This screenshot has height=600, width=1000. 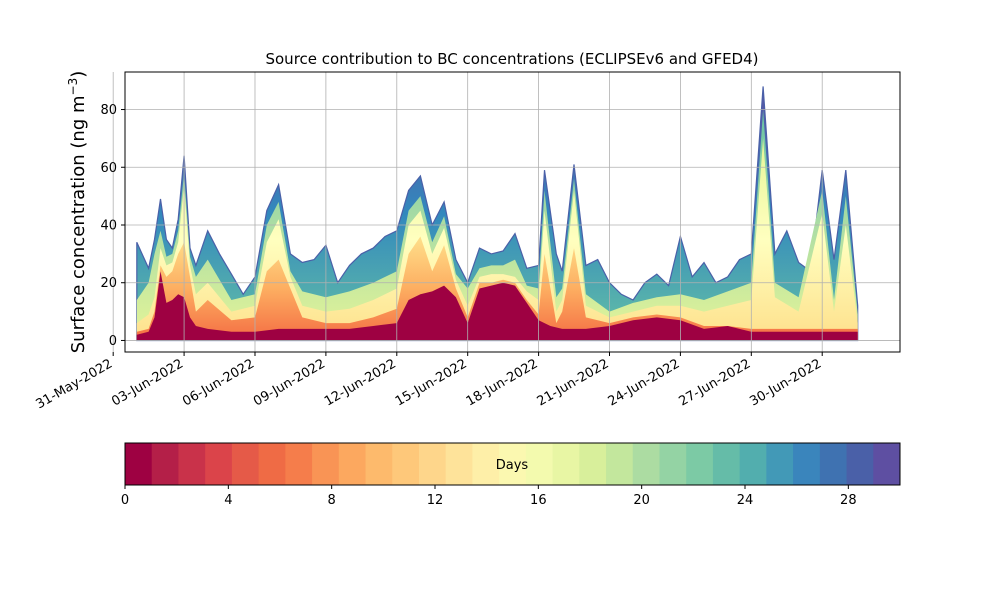 I want to click on x-tick-label: 06-Jun-2022, so click(x=218, y=382).